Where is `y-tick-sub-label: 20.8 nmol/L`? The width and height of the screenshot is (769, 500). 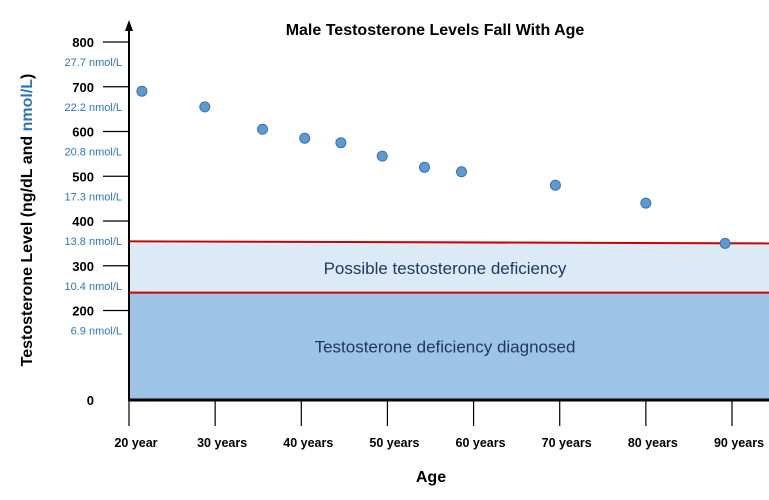
y-tick-sub-label: 20.8 nmol/L is located at coordinates (93, 153).